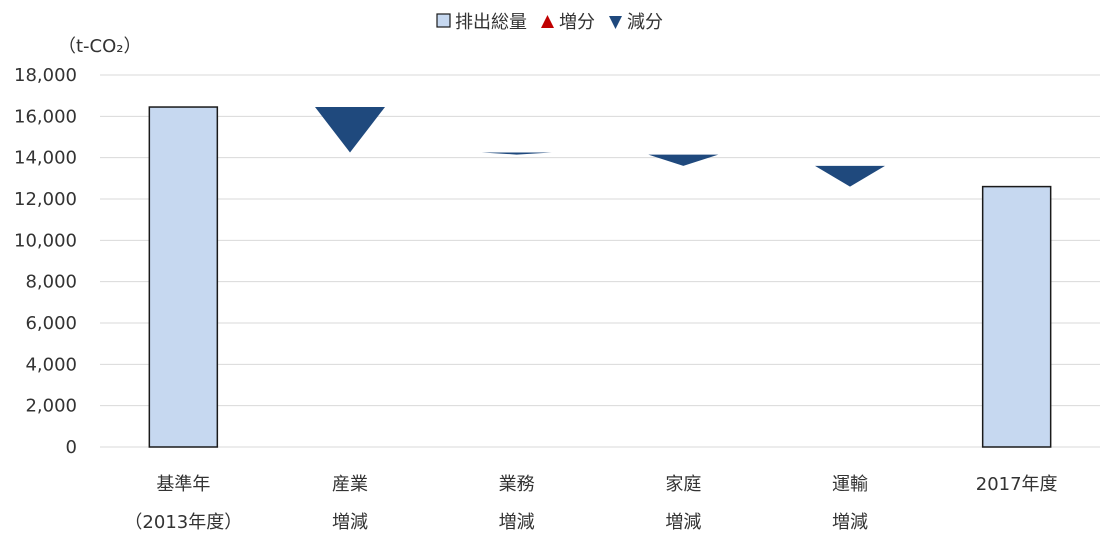 This screenshot has width=1114, height=535. What do you see at coordinates (100, 46) in the screenshot?
I see `unit-label: （t-CO₂）` at bounding box center [100, 46].